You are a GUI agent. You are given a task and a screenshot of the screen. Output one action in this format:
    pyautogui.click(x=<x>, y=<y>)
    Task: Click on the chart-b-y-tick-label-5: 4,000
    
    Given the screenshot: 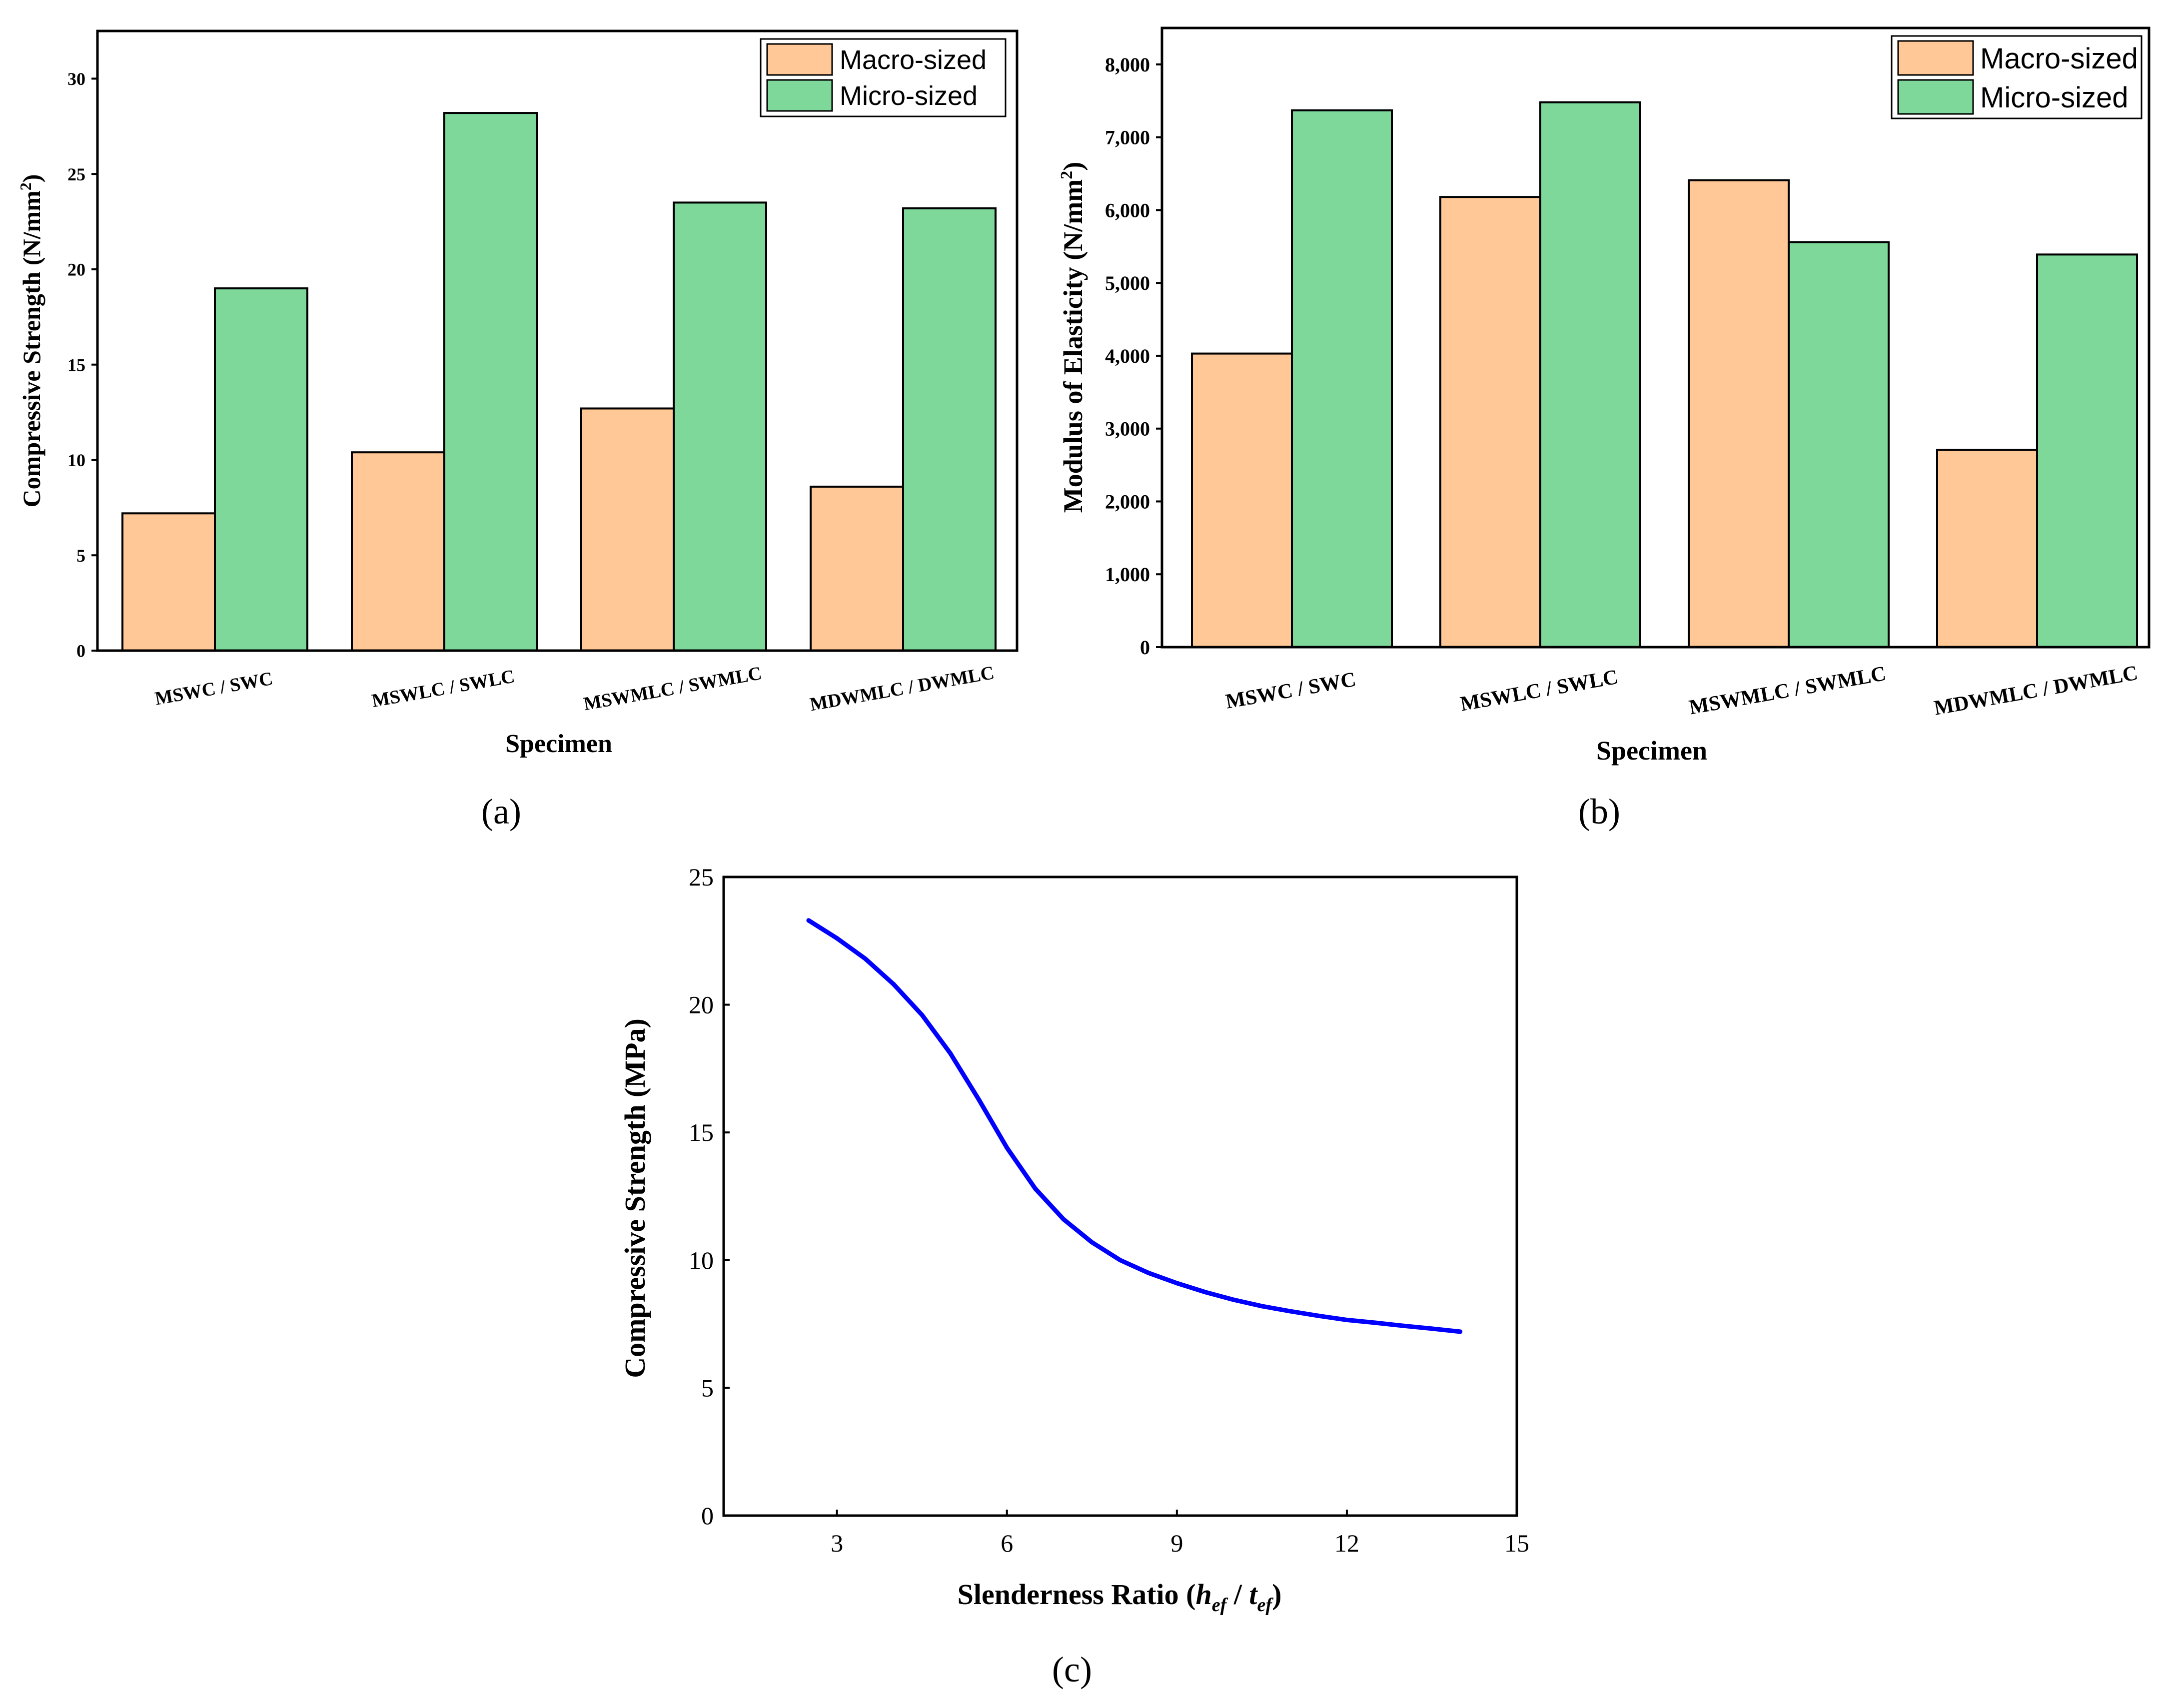 What is the action you would take?
    pyautogui.click(x=1127, y=356)
    